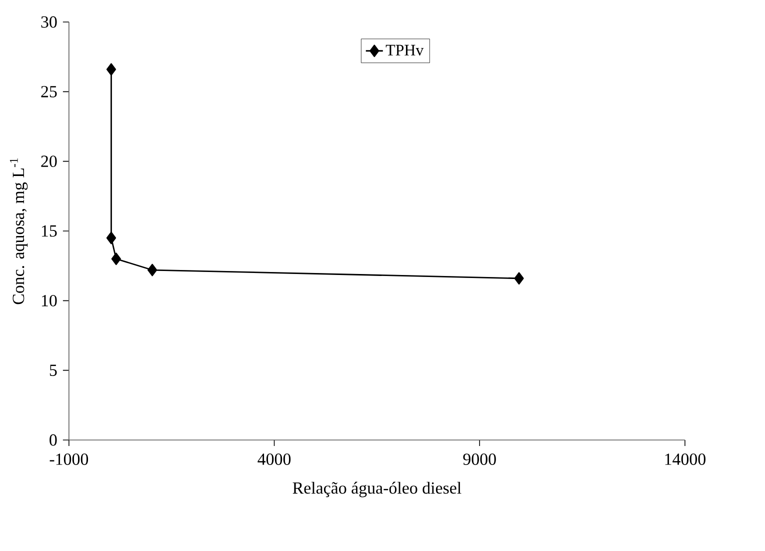 Image resolution: width=765 pixels, height=551 pixels. Describe the element at coordinates (274, 459) in the screenshot. I see `x-tick-label: 4000` at that location.